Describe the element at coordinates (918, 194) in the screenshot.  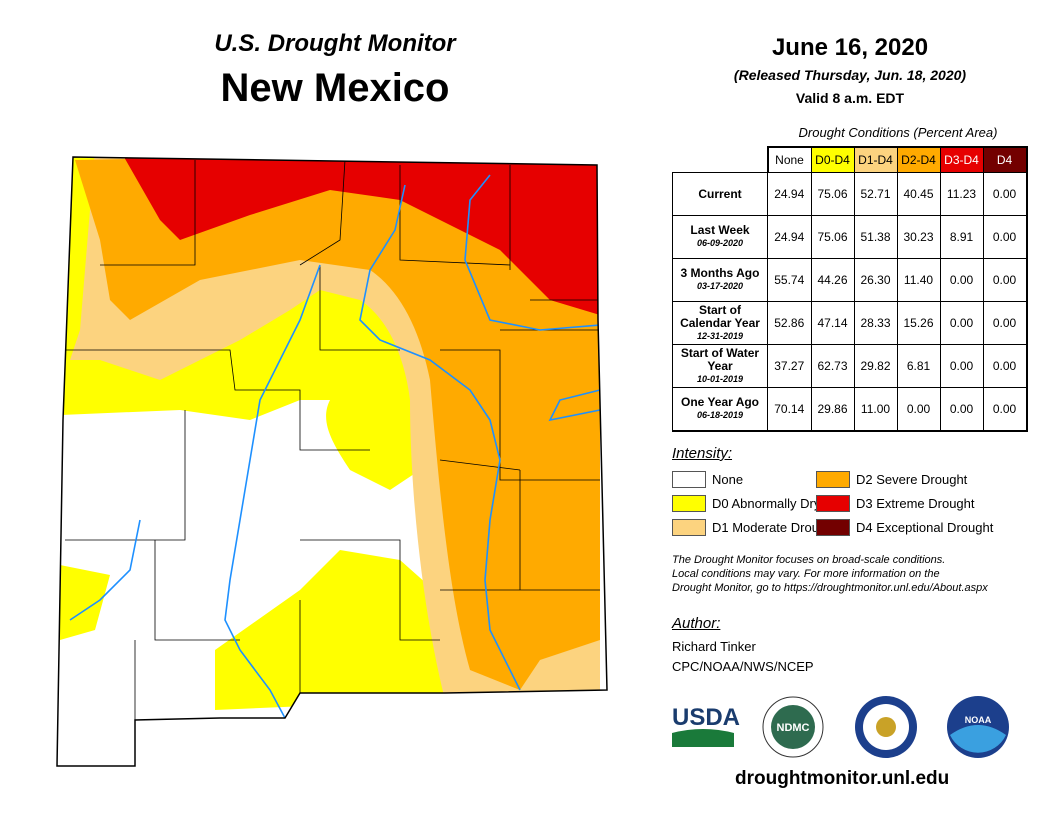
I see `table-cell: 40.45` at that location.